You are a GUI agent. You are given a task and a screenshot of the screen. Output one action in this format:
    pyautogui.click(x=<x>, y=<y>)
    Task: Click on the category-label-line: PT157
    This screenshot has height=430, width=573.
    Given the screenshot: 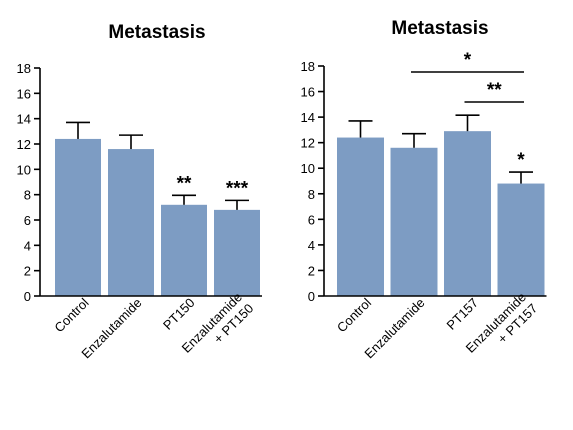 What is the action you would take?
    pyautogui.click(x=462, y=314)
    